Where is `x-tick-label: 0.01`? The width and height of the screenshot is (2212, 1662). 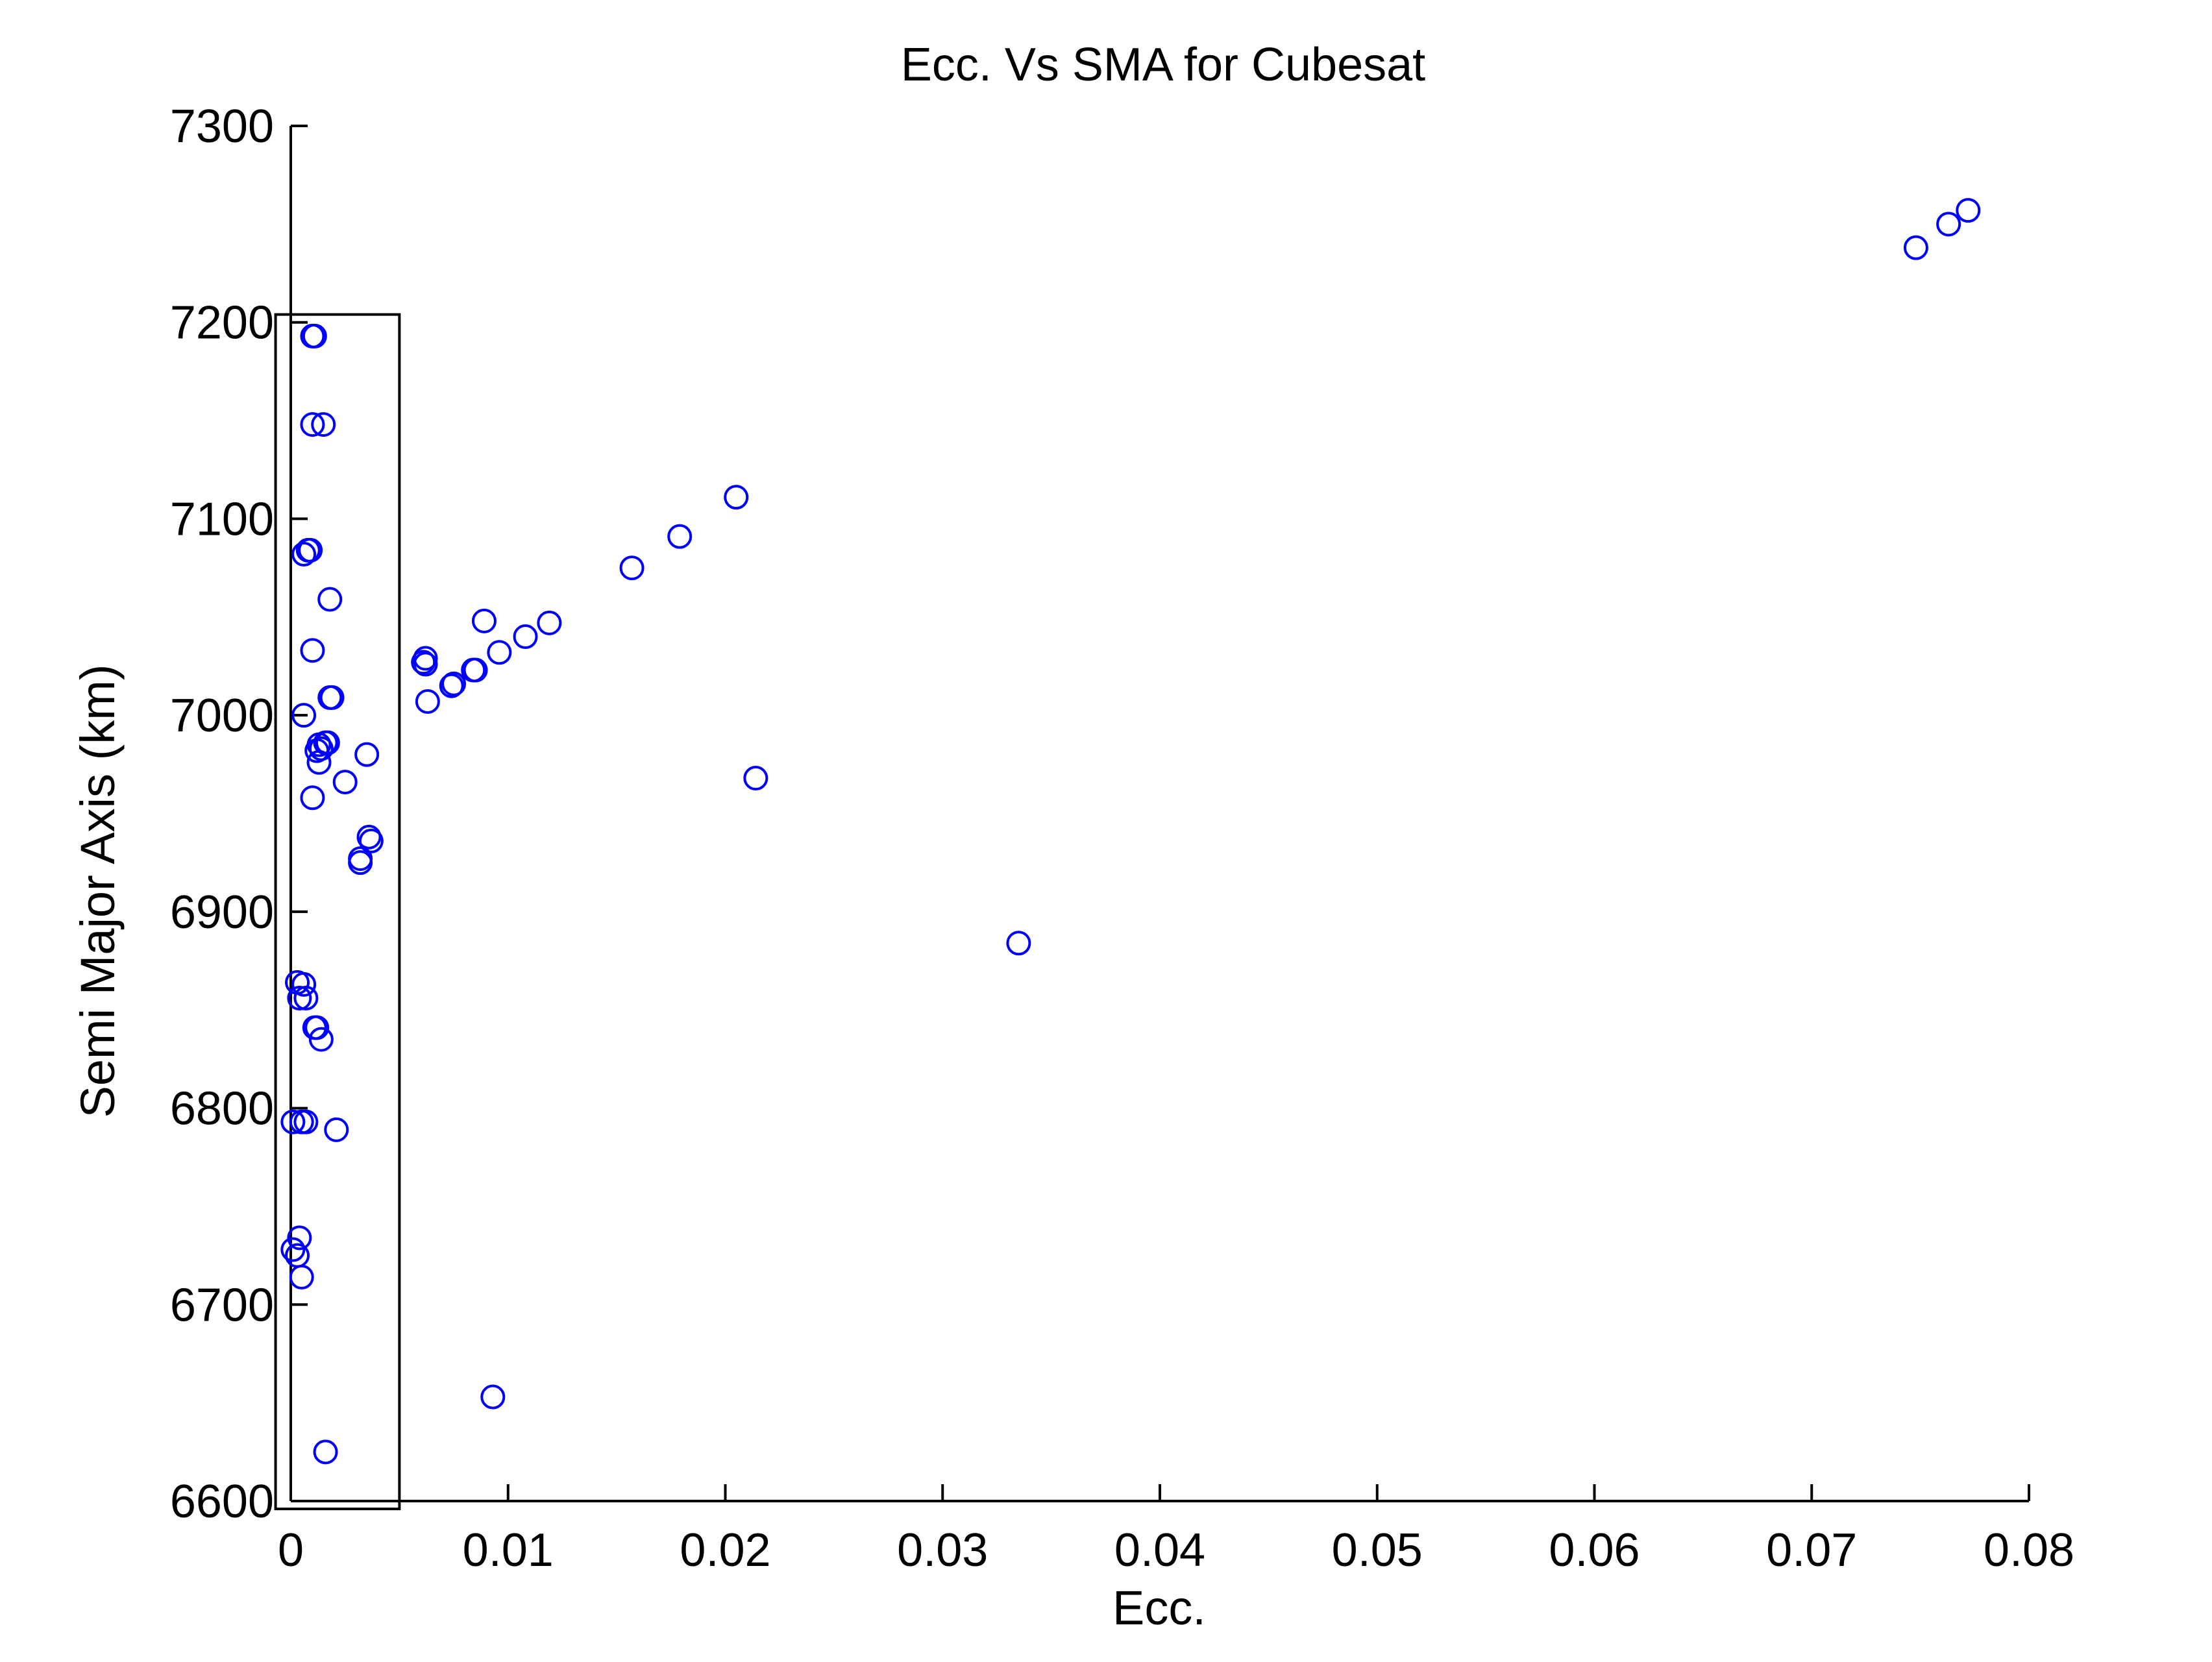 x-tick-label: 0.01 is located at coordinates (508, 1550).